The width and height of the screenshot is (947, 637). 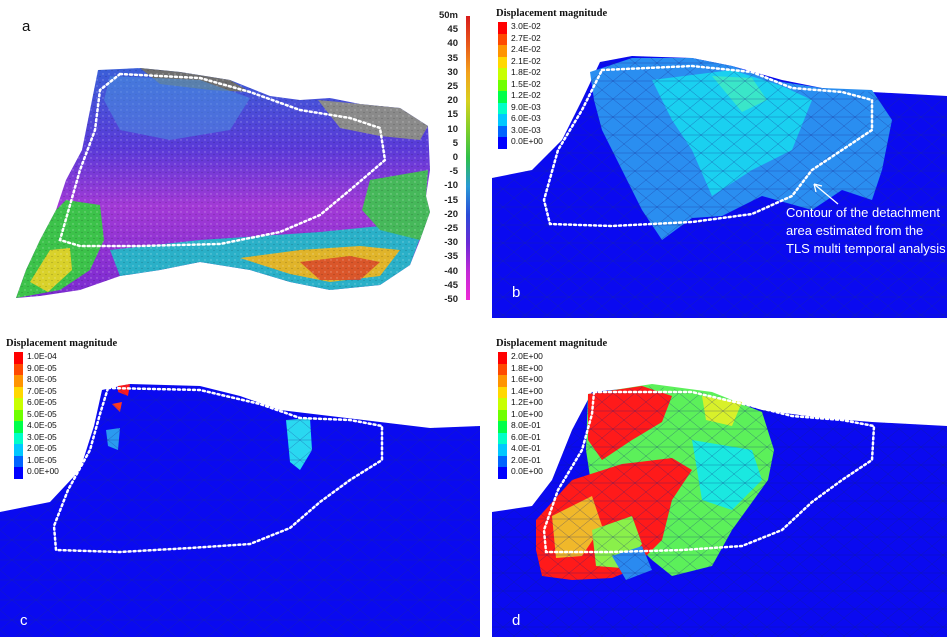 What do you see at coordinates (42, 413) in the screenshot?
I see `legend-label: 5.0E-05` at bounding box center [42, 413].